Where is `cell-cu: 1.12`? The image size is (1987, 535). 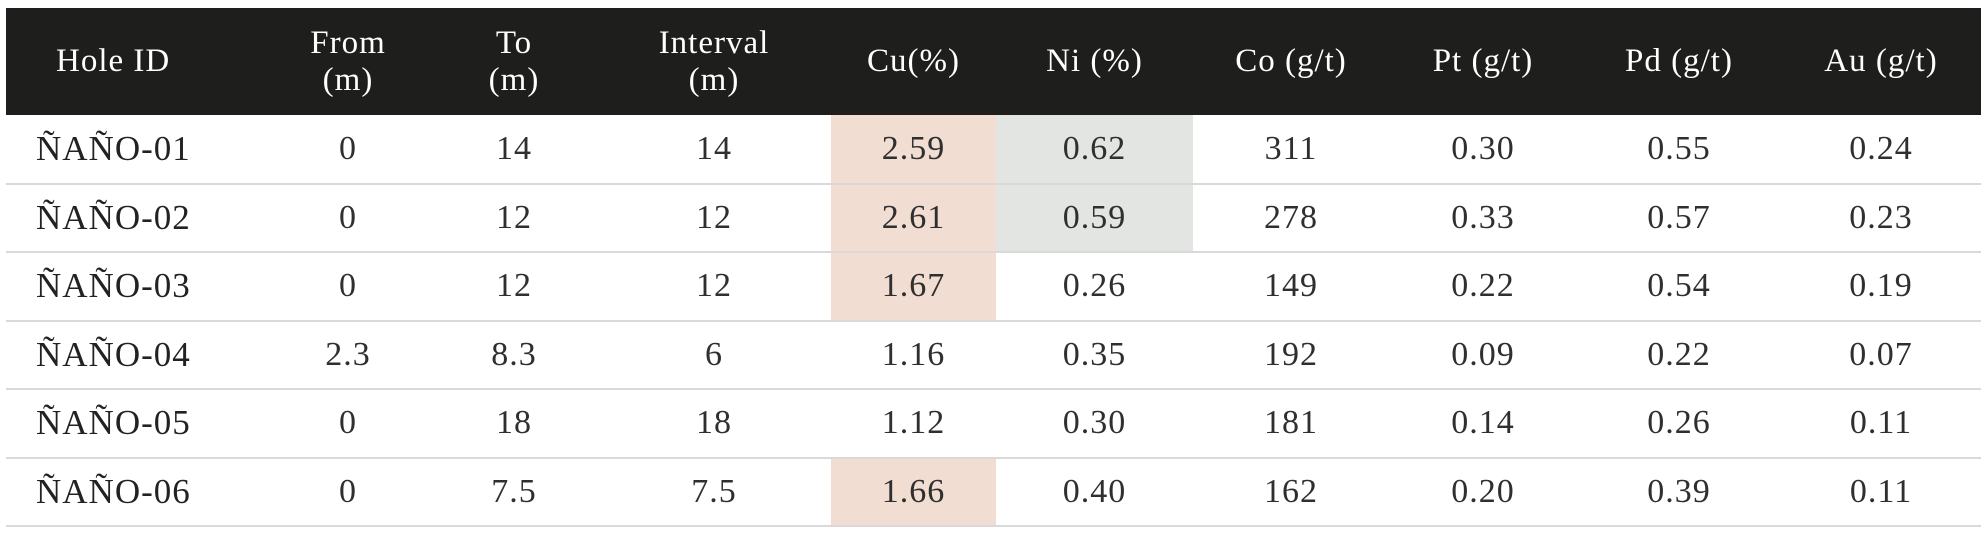 cell-cu: 1.12 is located at coordinates (913, 423).